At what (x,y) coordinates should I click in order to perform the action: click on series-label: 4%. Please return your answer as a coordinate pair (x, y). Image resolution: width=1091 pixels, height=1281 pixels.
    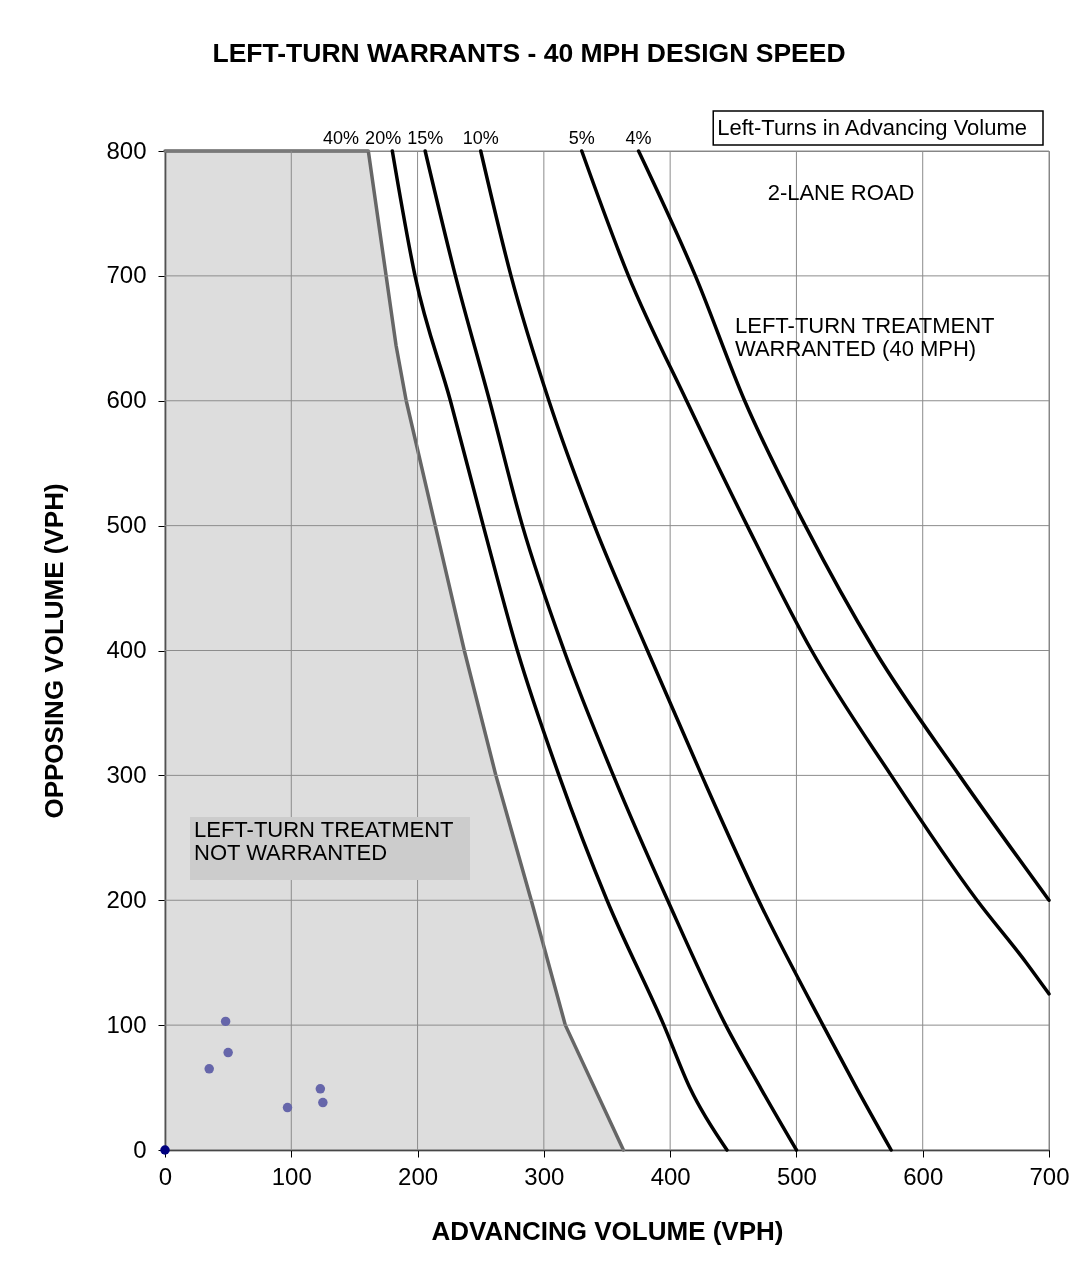
    Looking at the image, I should click on (638, 138).